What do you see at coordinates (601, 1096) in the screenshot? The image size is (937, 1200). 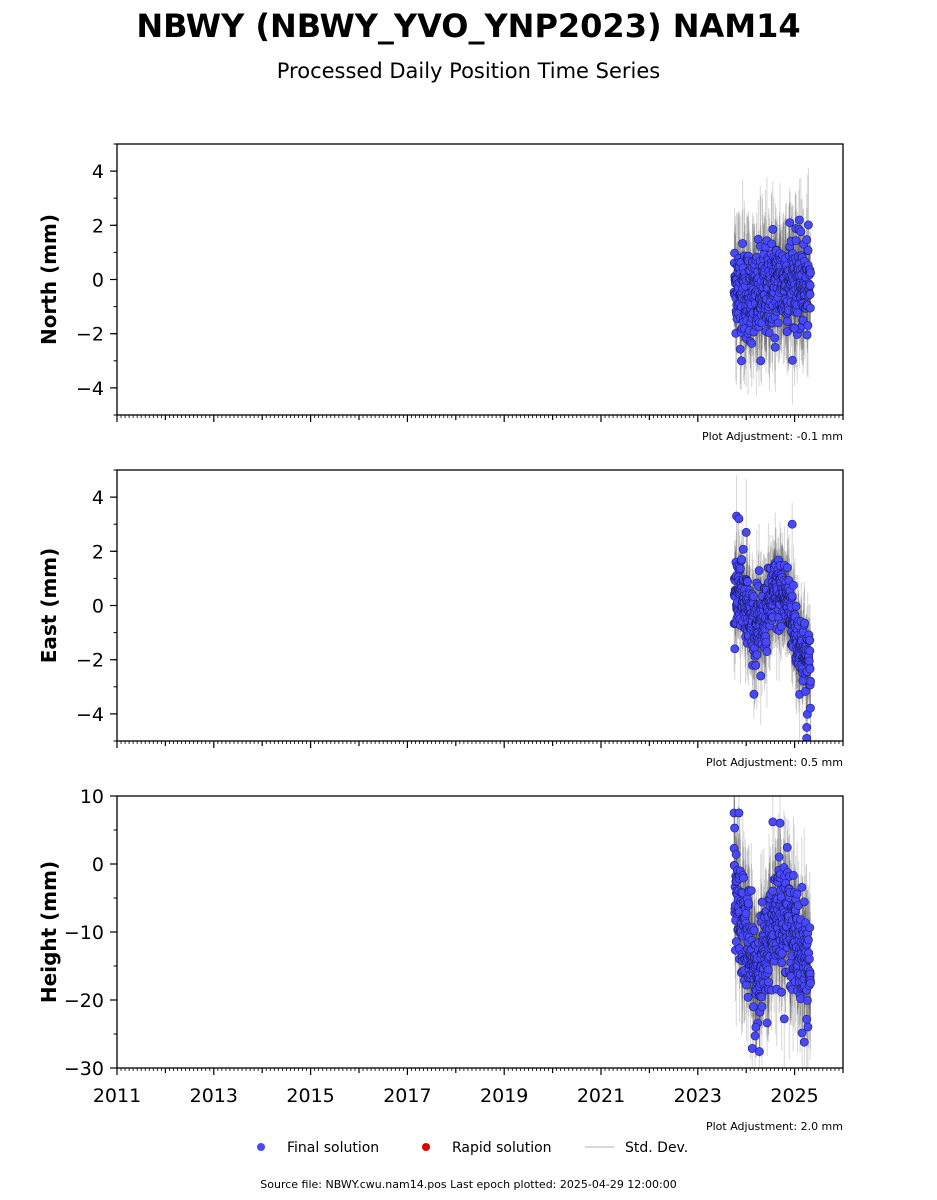 I see `x-tick-label: 2021` at bounding box center [601, 1096].